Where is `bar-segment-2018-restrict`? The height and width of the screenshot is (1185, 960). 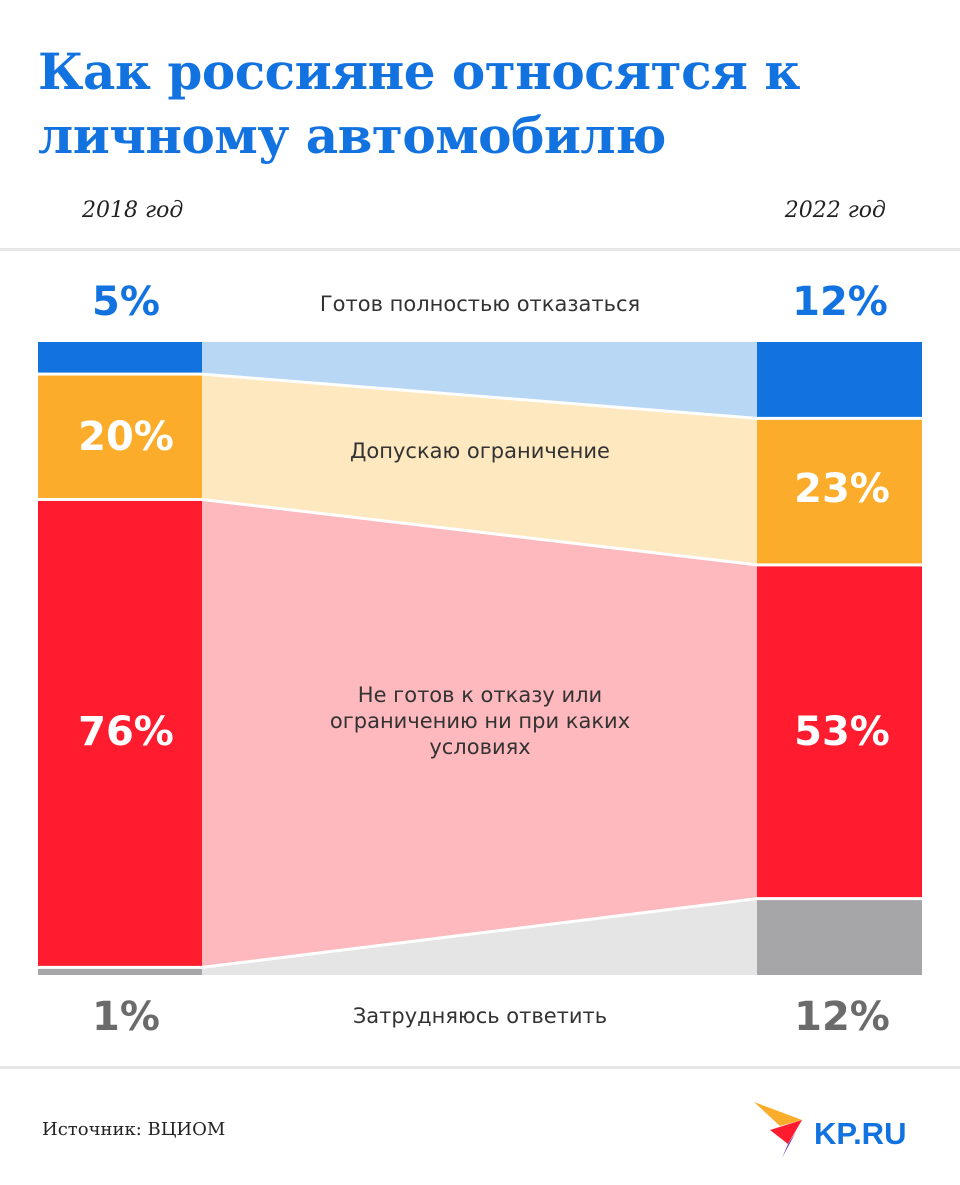 bar-segment-2018-restrict is located at coordinates (120, 436).